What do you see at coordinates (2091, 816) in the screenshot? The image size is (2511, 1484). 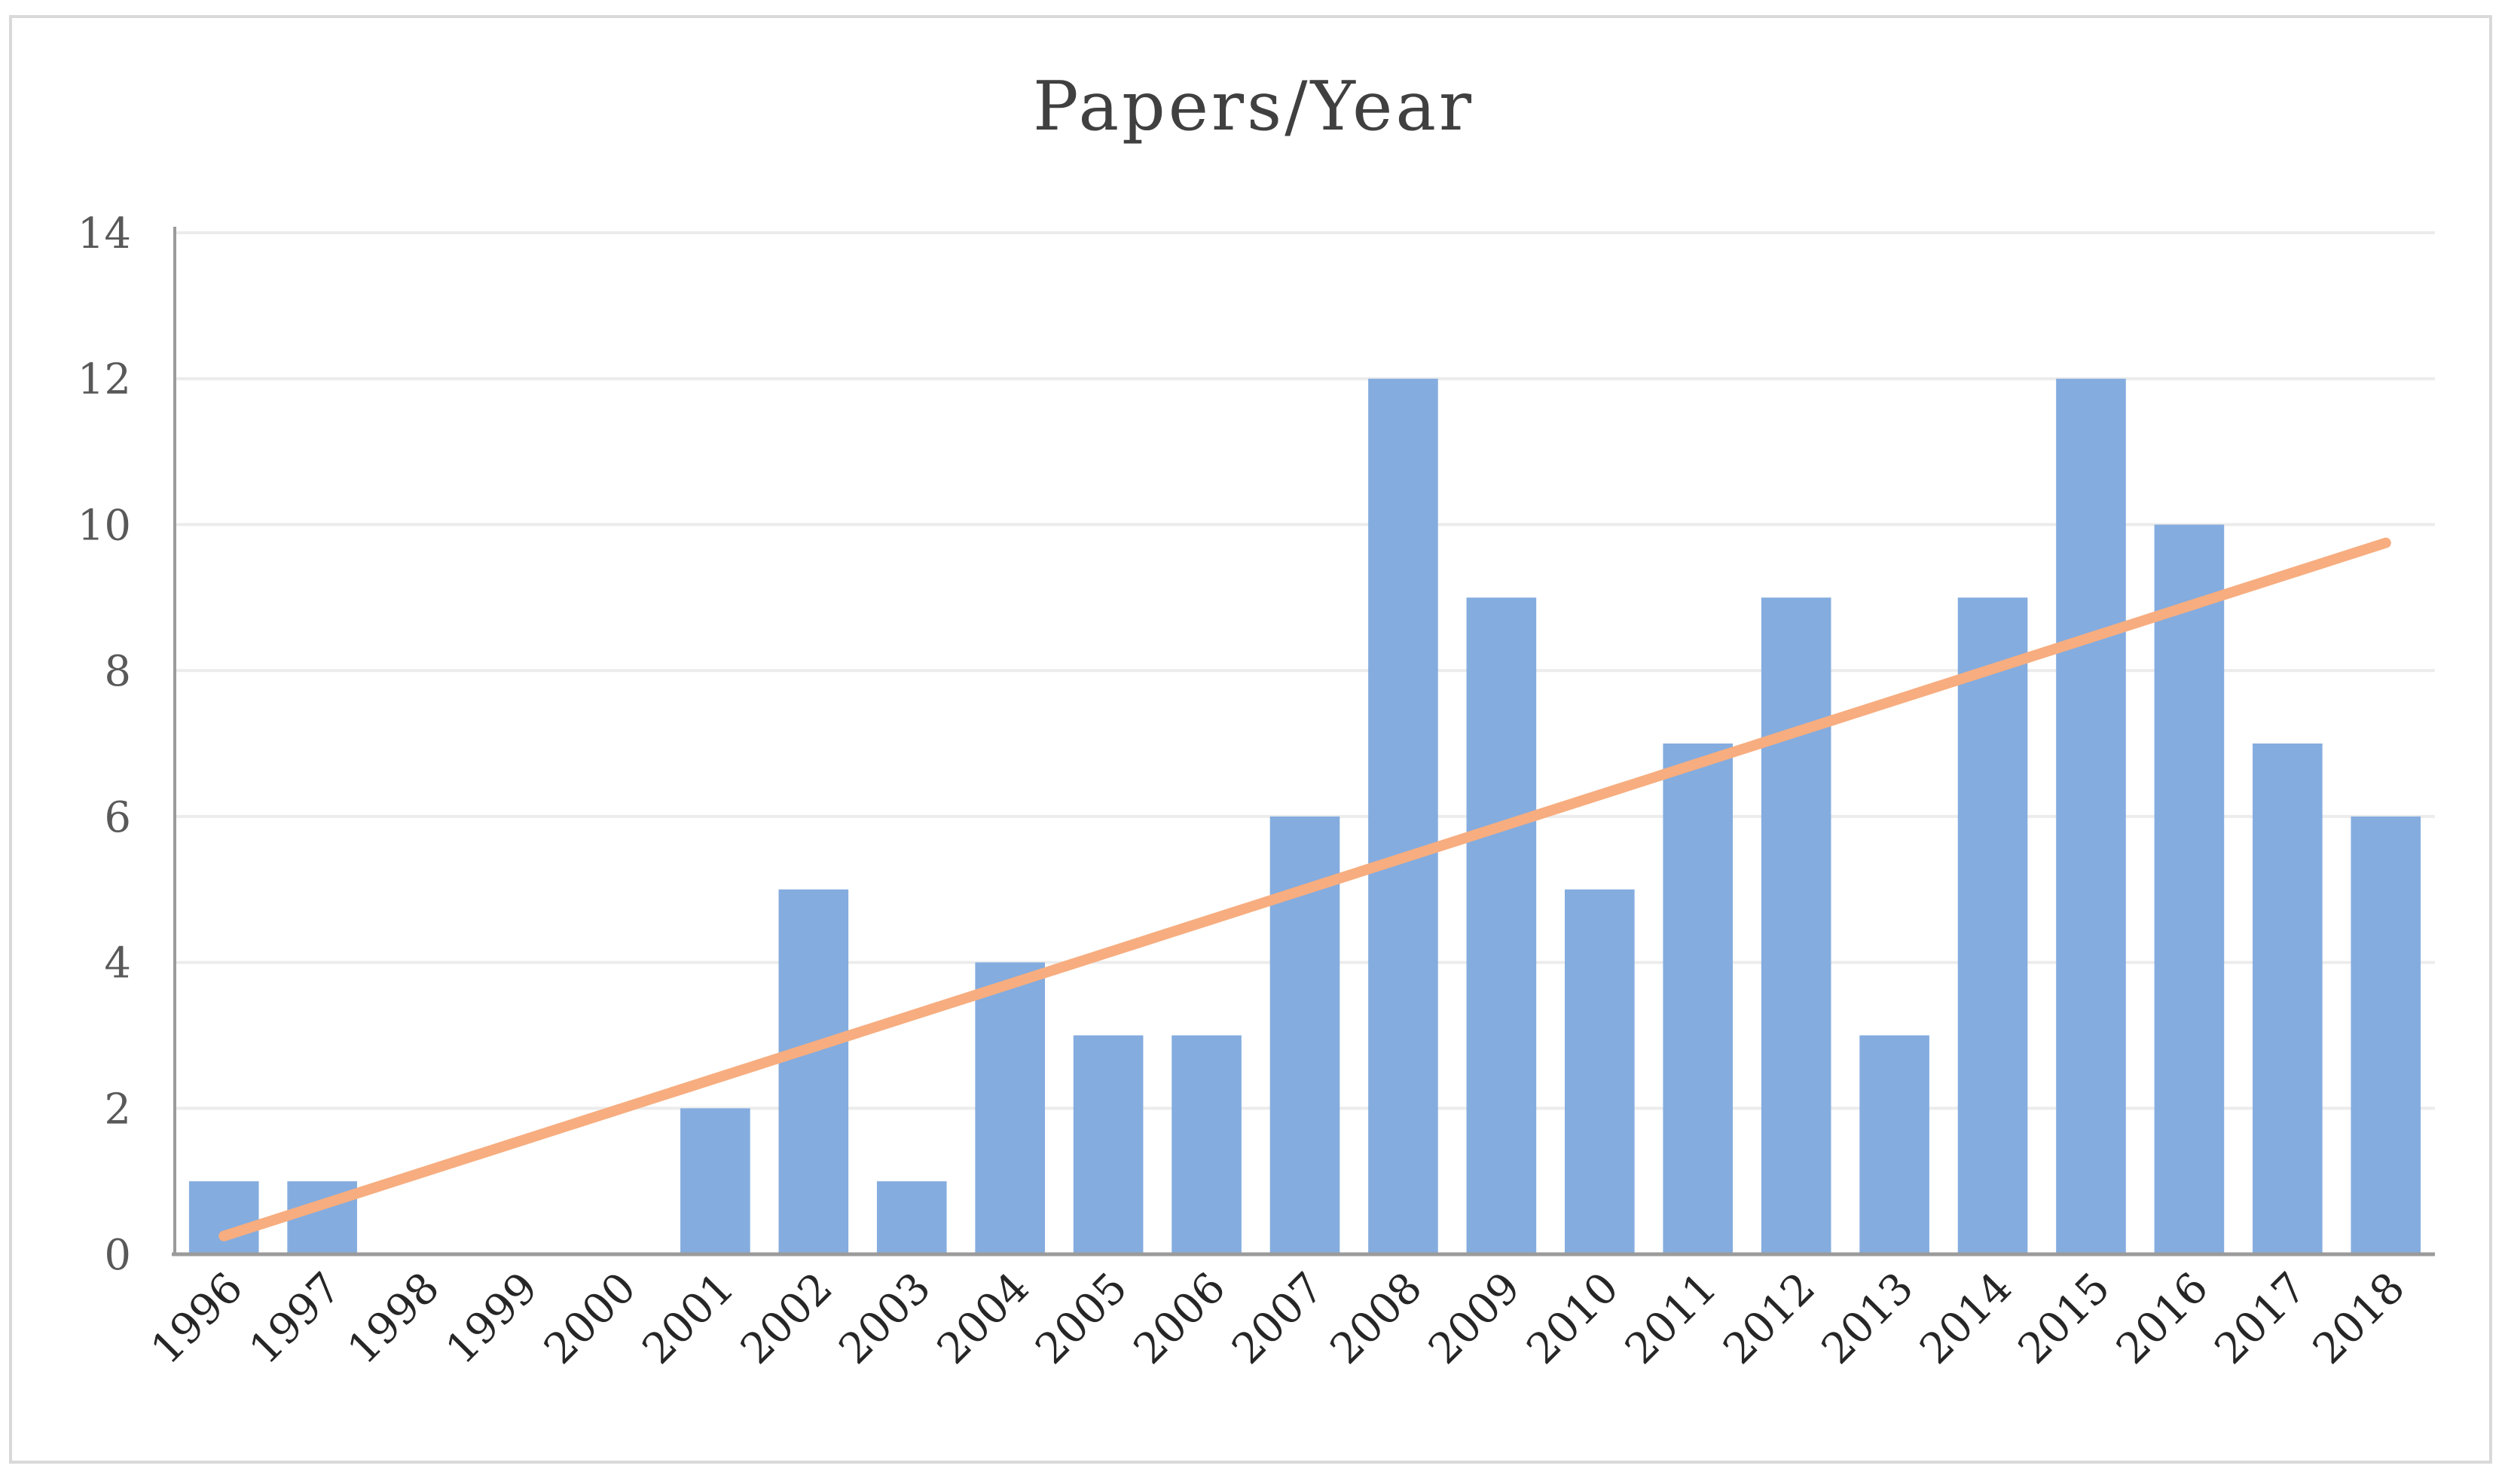 I see `bar-2015` at bounding box center [2091, 816].